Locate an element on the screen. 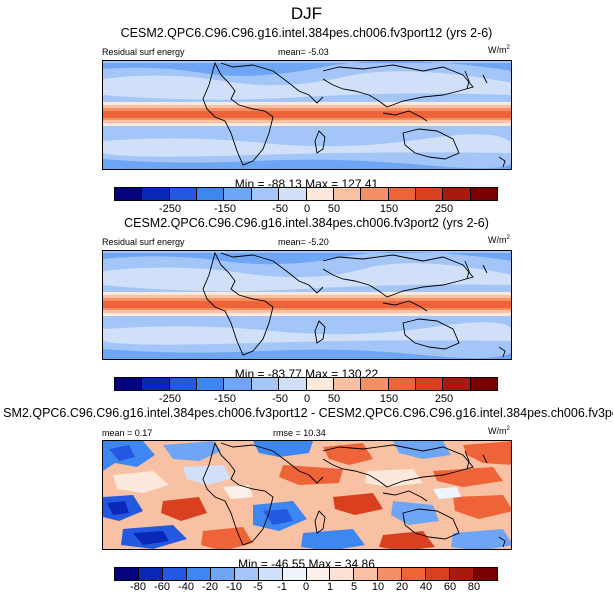 This screenshot has width=613, height=596. colorbar-tick: -10 is located at coordinates (234, 587).